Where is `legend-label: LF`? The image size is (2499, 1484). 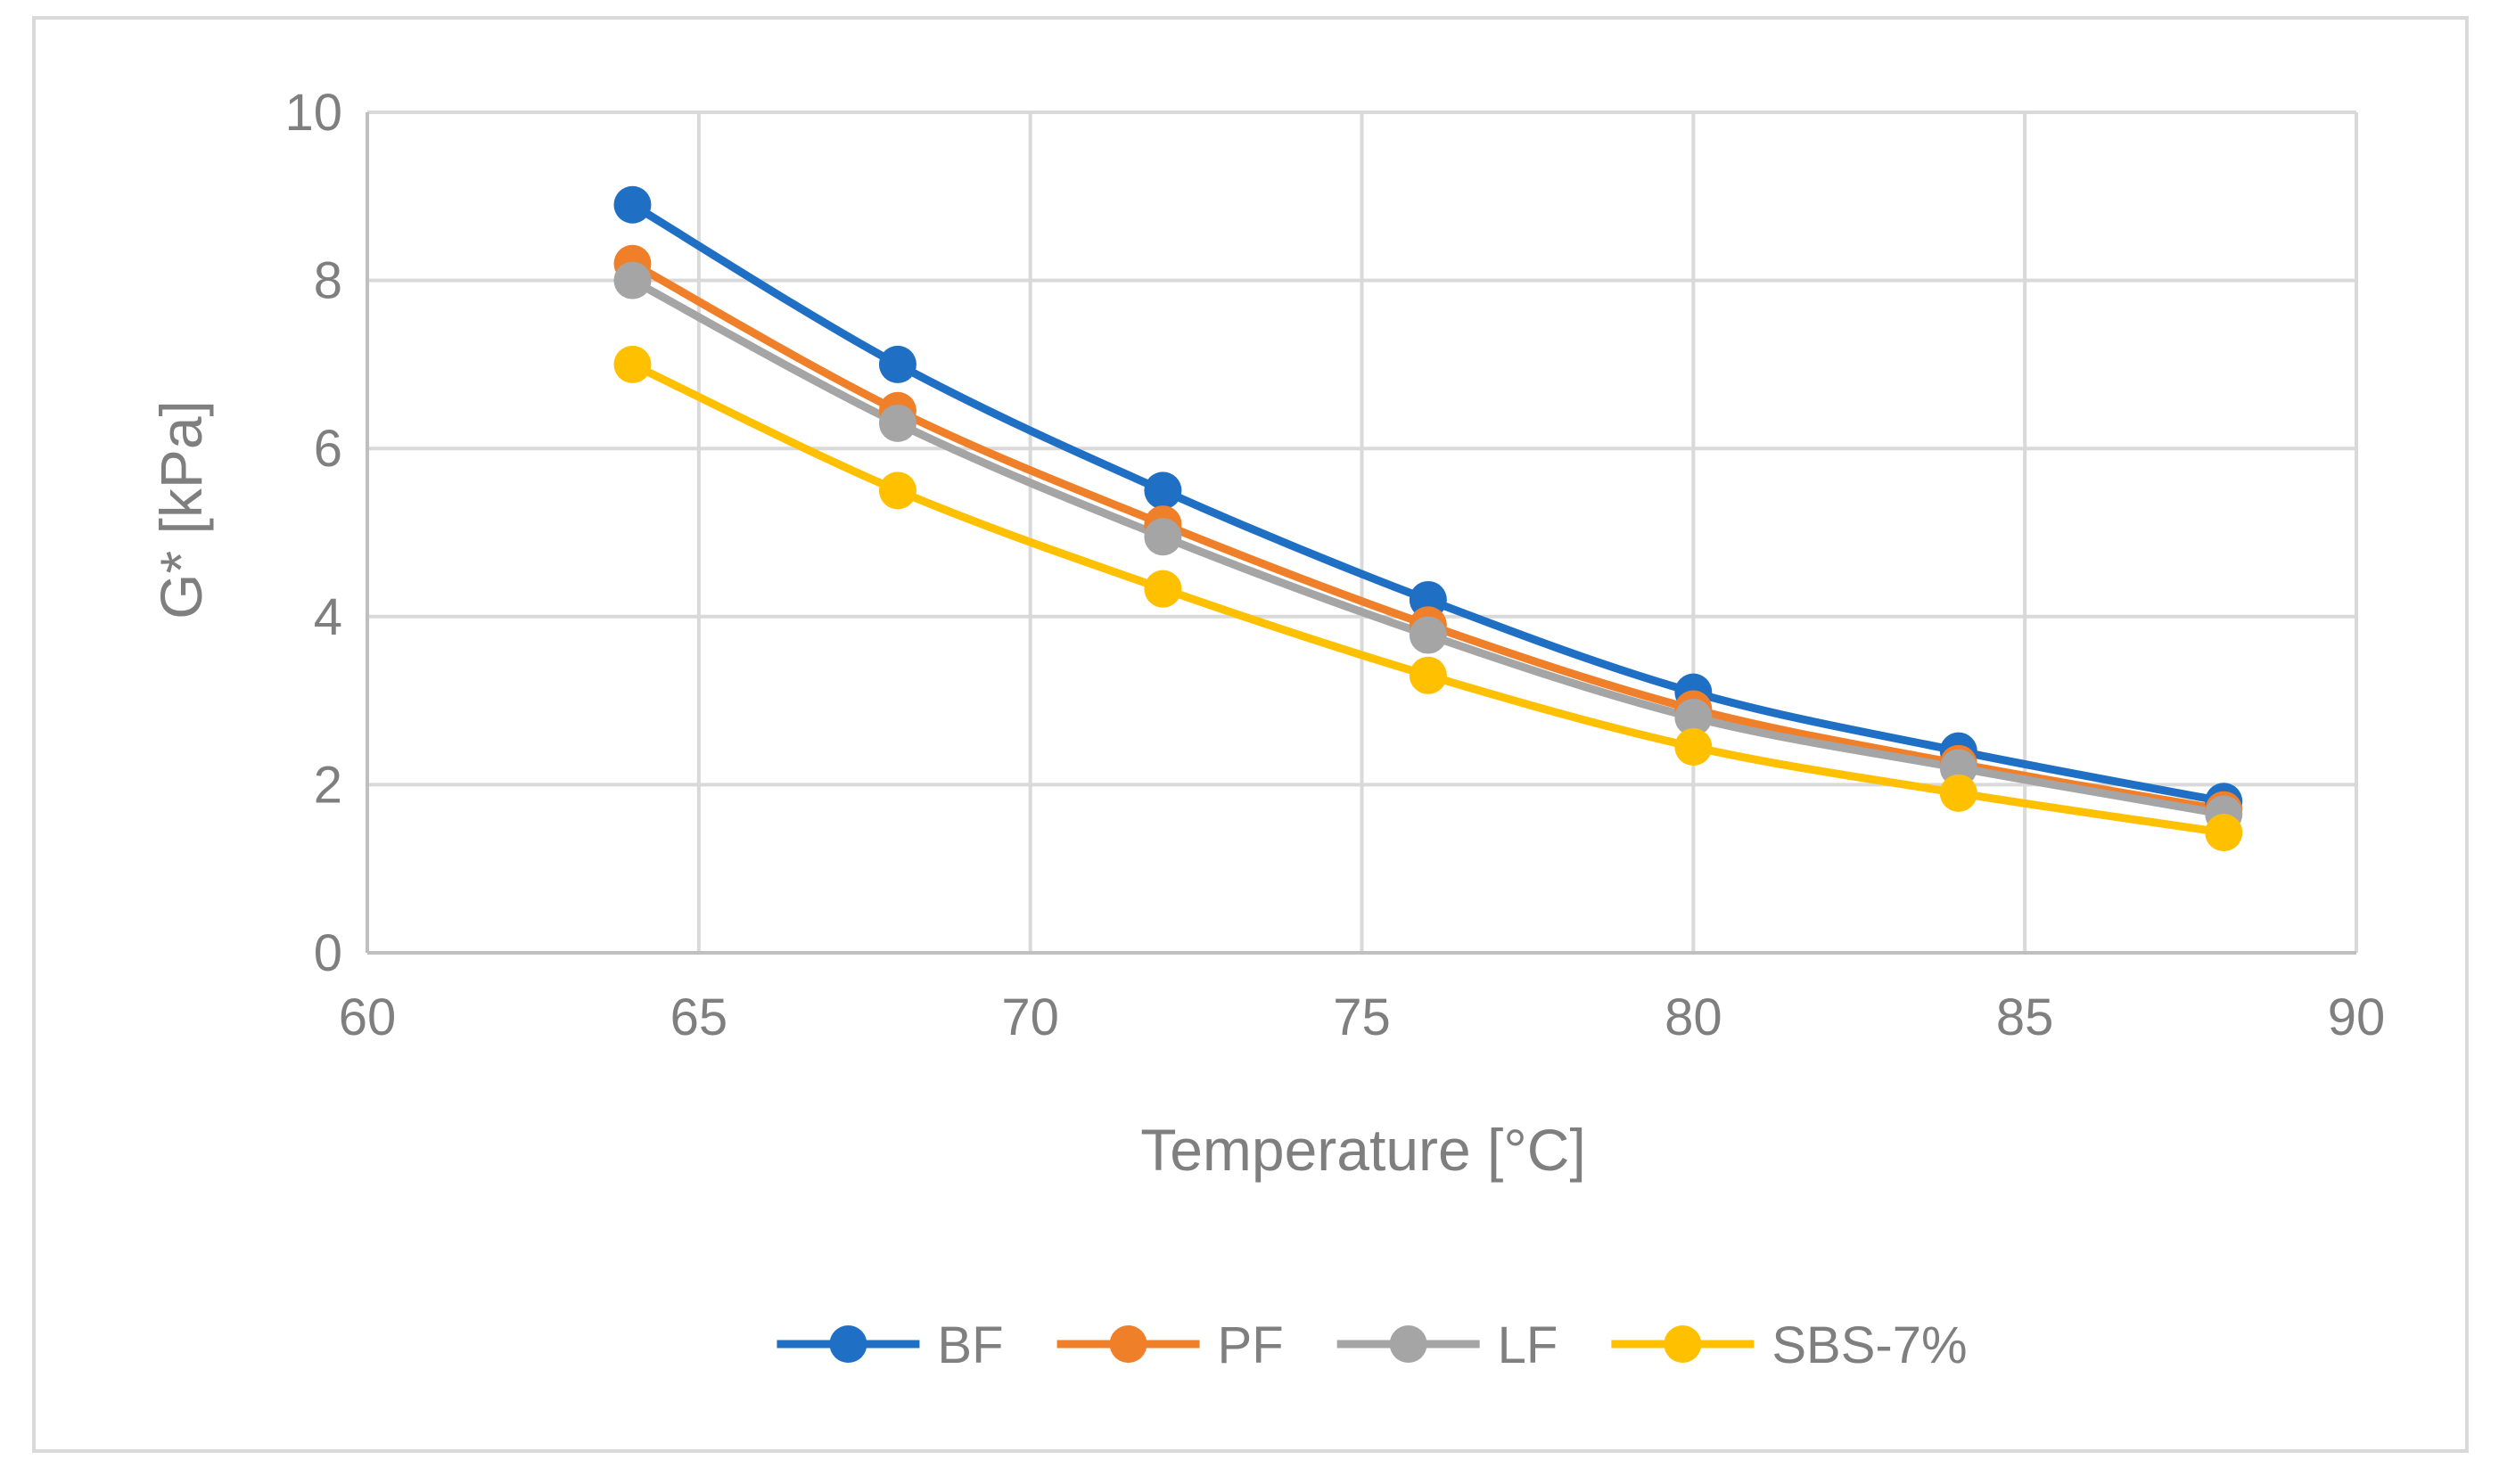
legend-label: LF is located at coordinates (1528, 1345).